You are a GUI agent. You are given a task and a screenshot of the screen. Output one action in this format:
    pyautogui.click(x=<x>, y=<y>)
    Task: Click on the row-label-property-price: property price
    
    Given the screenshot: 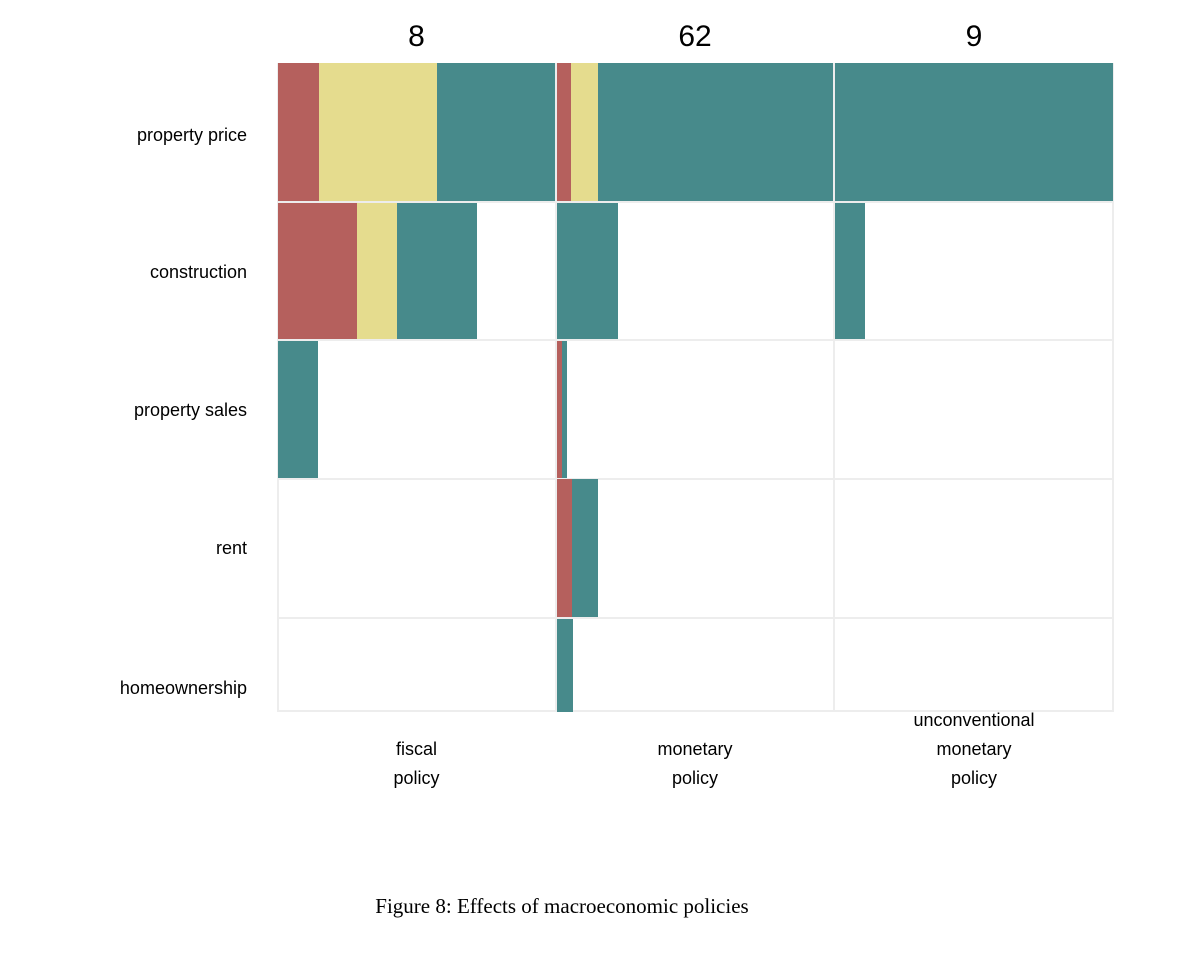 What is the action you would take?
    pyautogui.click(x=191, y=135)
    